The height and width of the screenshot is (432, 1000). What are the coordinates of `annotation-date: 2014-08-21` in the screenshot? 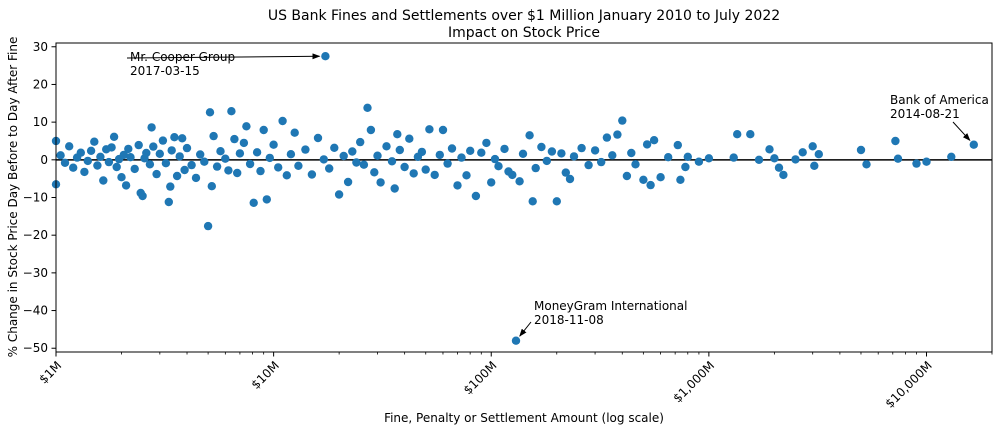 It's located at (925, 114).